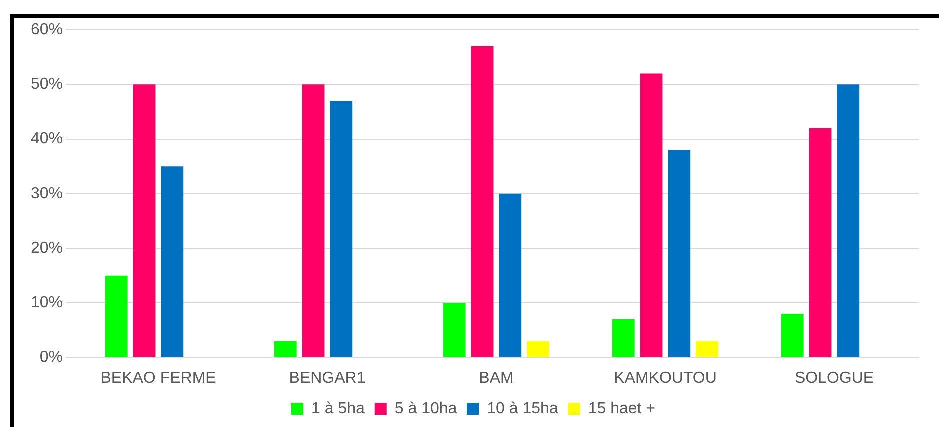  Describe the element at coordinates (426, 409) in the screenshot. I see `legend-label: 5 à 10ha` at that location.